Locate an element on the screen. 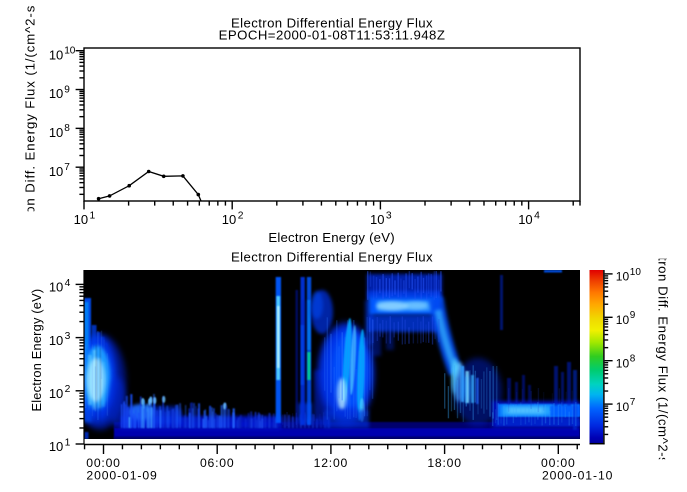  svg-text: EPOCH=2000-01-08T11:53:11.948Z is located at coordinates (332, 35).